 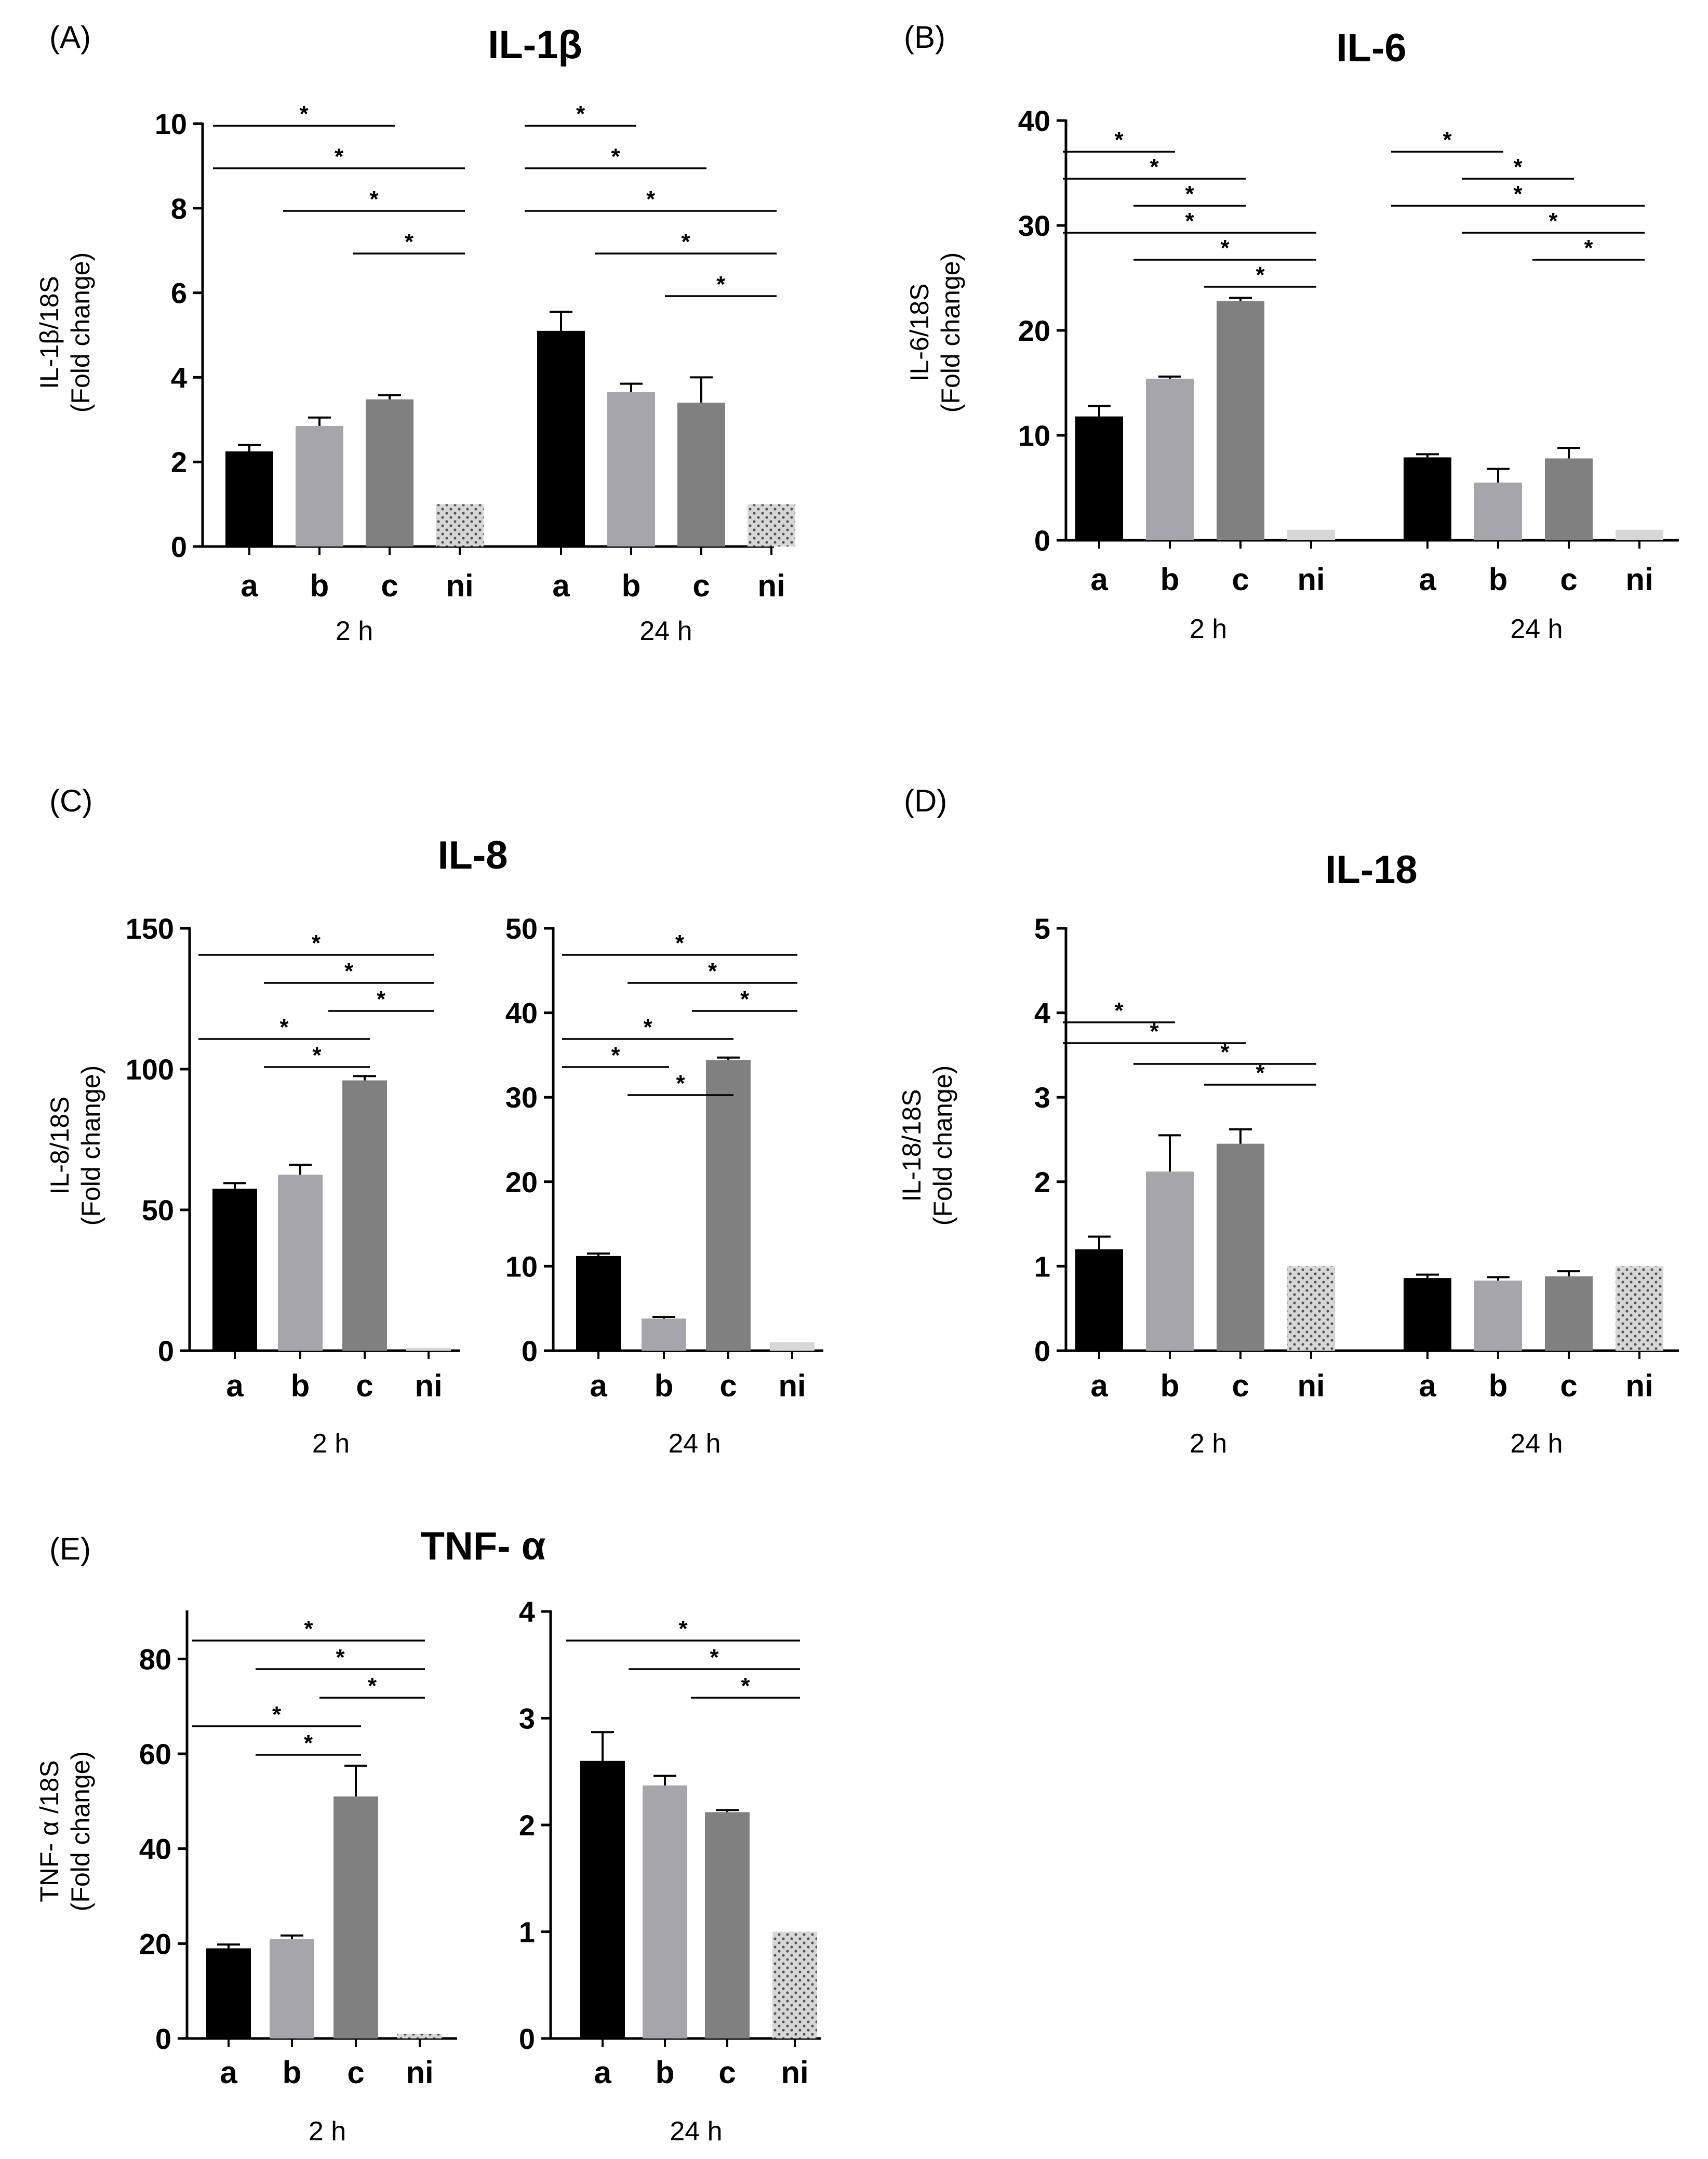 I want to click on panel-title-C: IL-8, so click(x=472, y=855).